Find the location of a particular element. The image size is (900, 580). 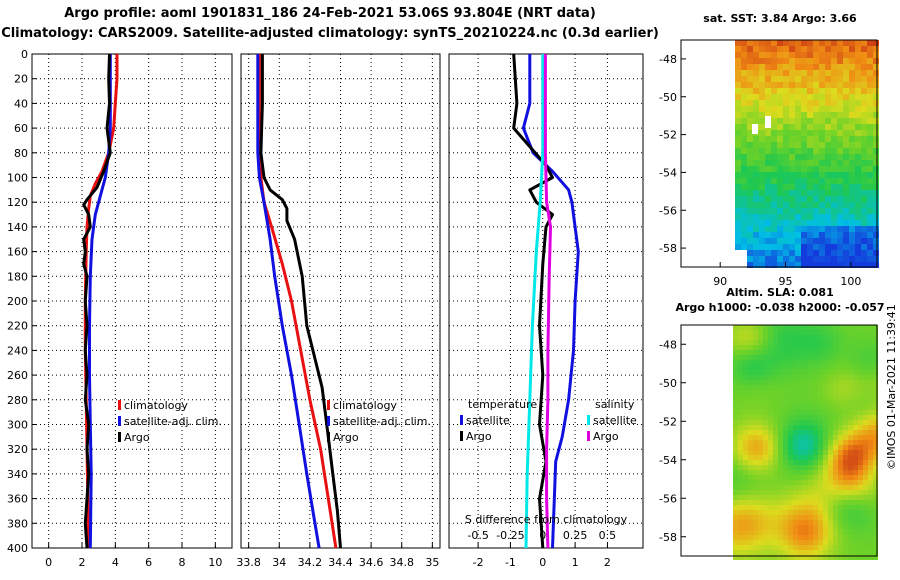

sst-x-tick-label: 90 is located at coordinates (720, 281).